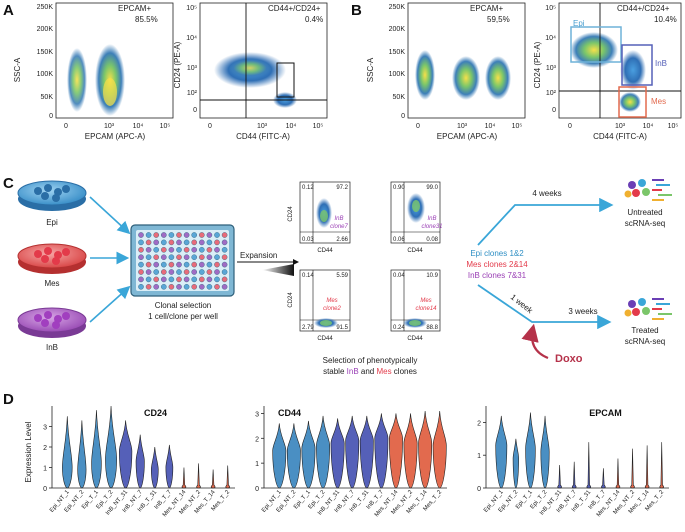  I want to click on dish-epi: Epi, so click(52, 203).